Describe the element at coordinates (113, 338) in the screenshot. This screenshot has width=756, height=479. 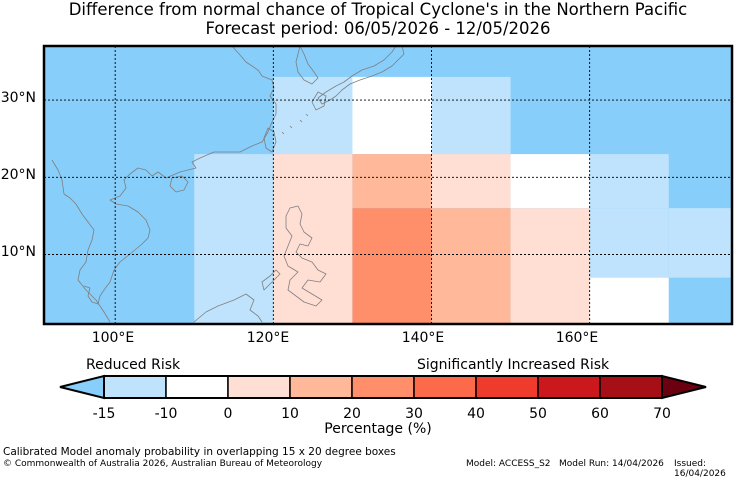
I see `lon-label-100: 100°E` at that location.